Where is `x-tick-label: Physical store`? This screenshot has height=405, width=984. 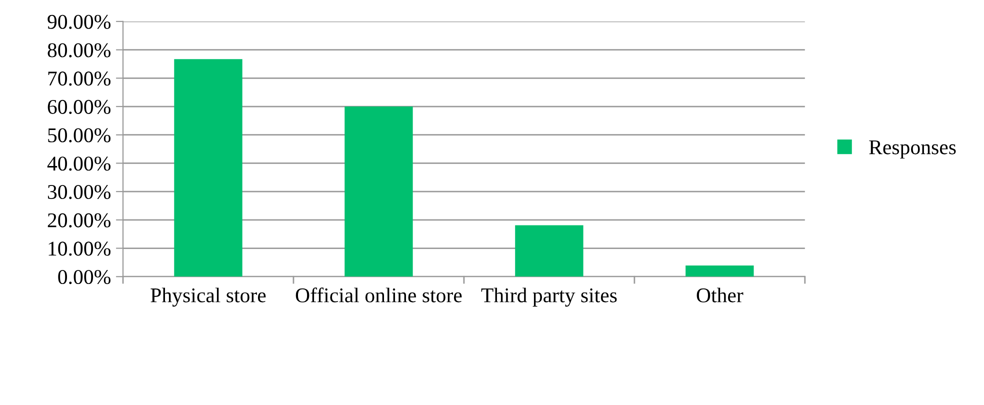 x-tick-label: Physical store is located at coordinates (208, 297).